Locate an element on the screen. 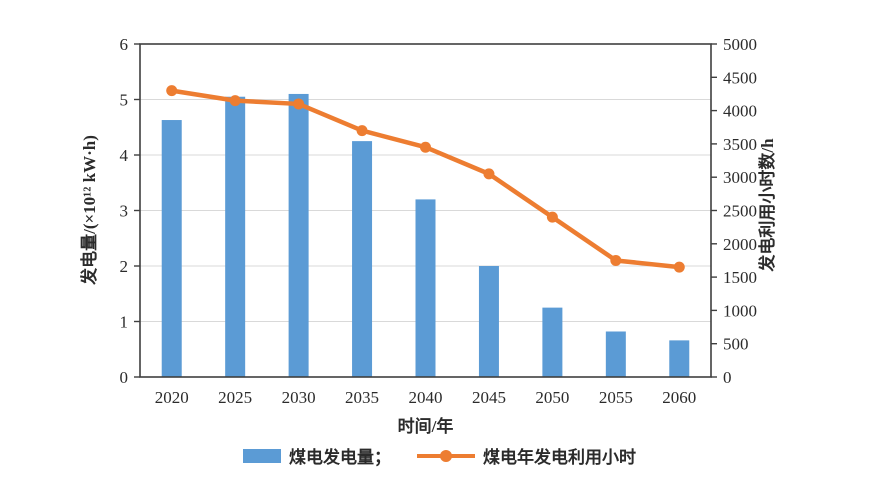 The width and height of the screenshot is (879, 501). left-axis-tick-label: 3 is located at coordinates (124, 211).